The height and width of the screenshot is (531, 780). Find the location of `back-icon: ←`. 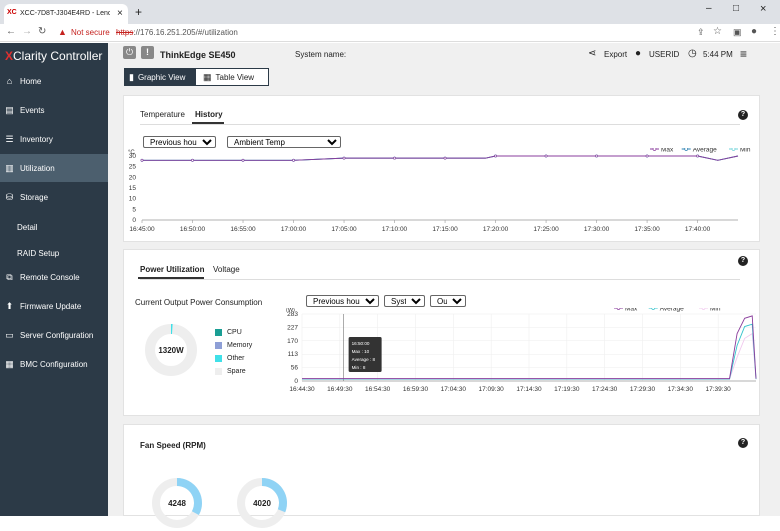

back-icon: ← is located at coordinates (11, 31).